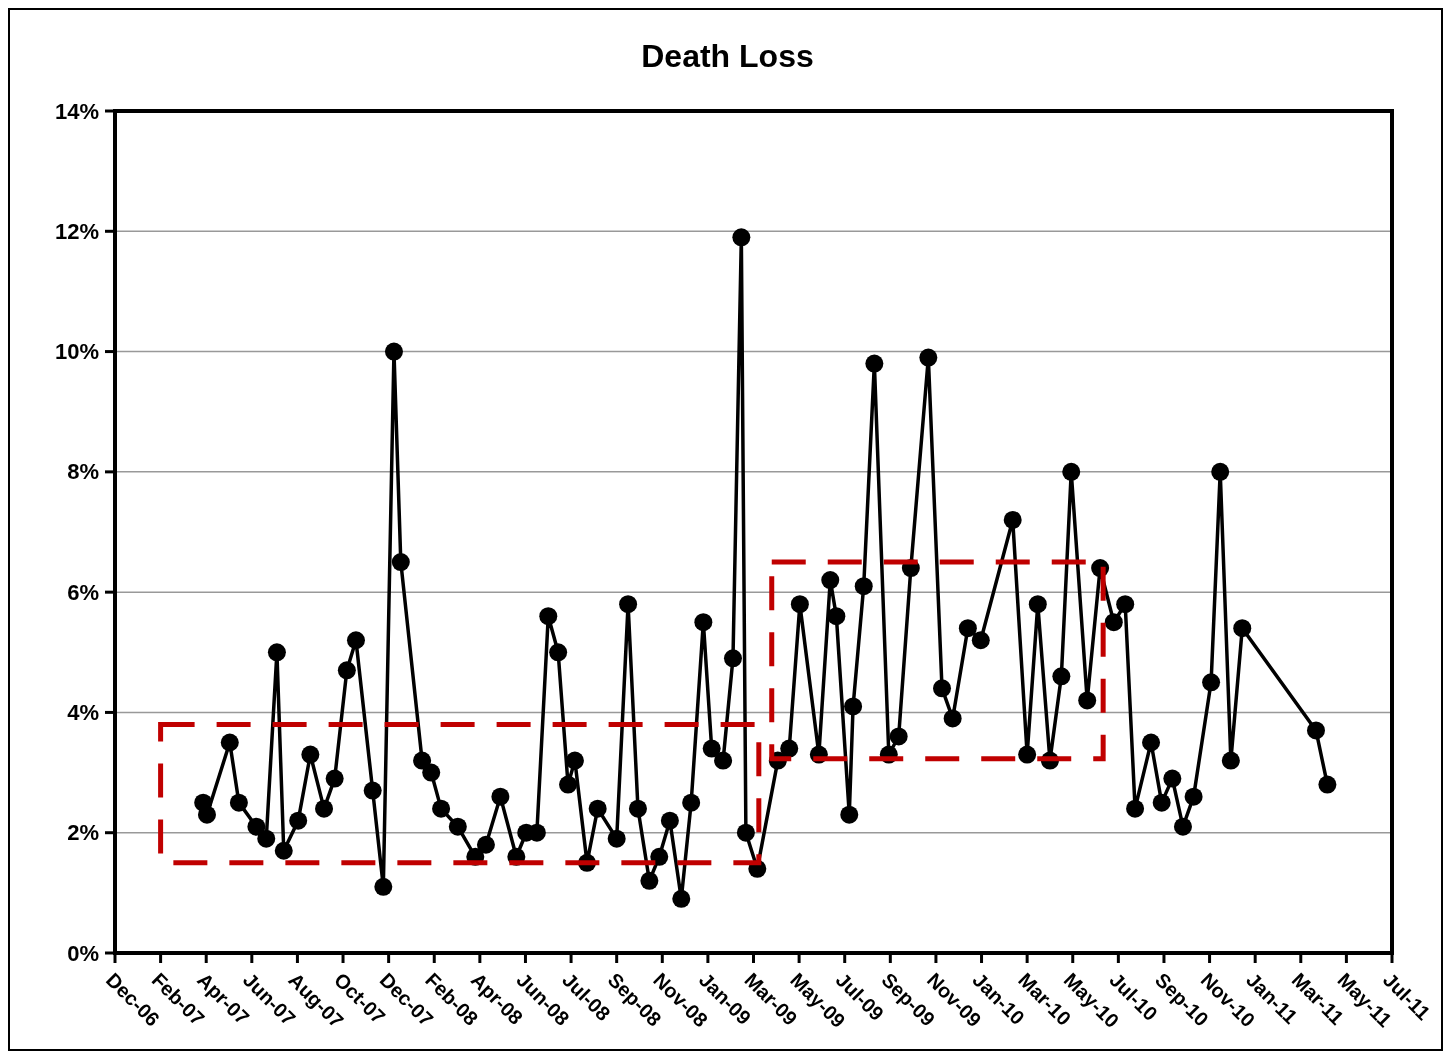  What do you see at coordinates (76, 231) in the screenshot?
I see `y-tick-label: 12%` at bounding box center [76, 231].